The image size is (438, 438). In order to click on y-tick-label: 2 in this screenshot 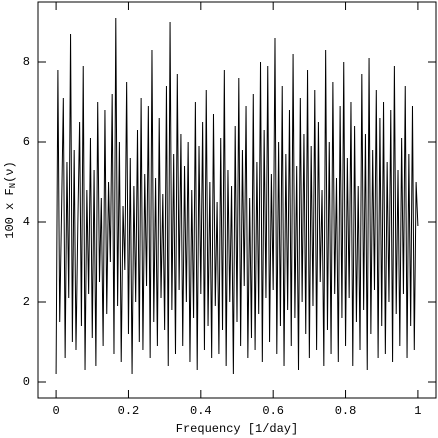, I will do `click(26, 302)`.